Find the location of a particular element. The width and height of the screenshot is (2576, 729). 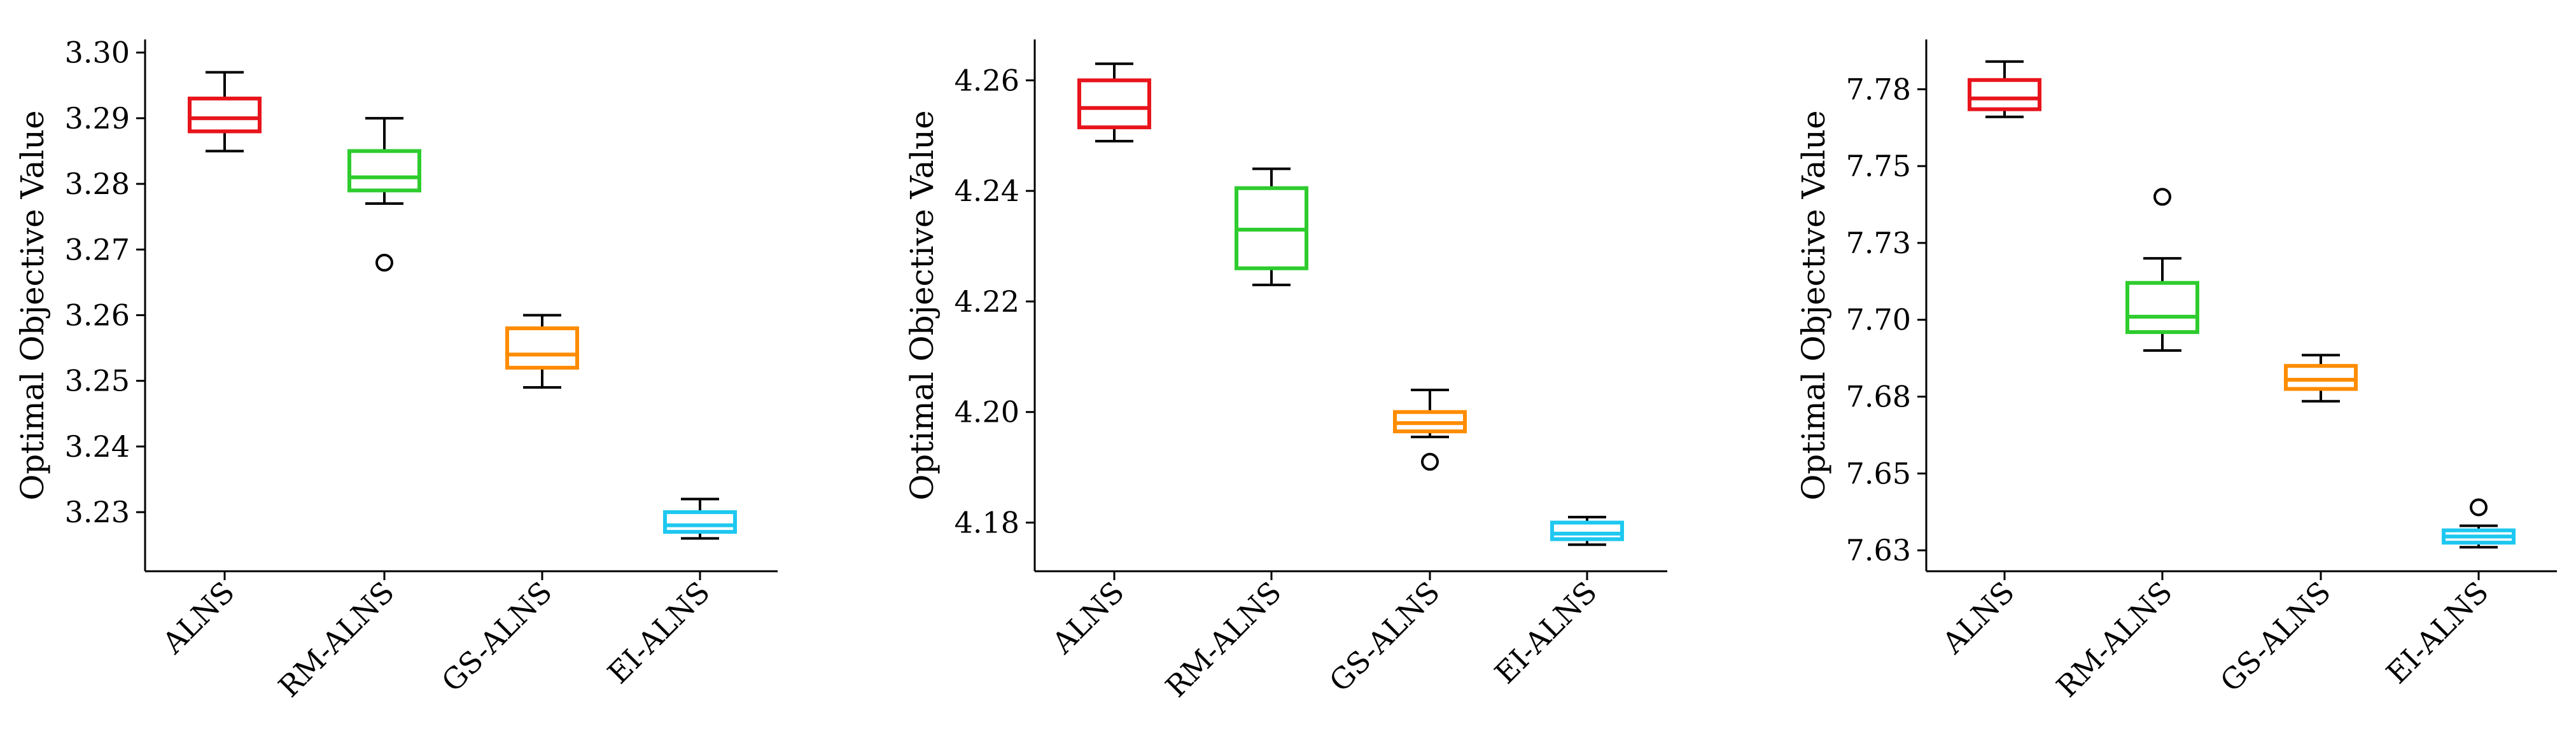

y-tick-label: 3.23 is located at coordinates (97, 512).